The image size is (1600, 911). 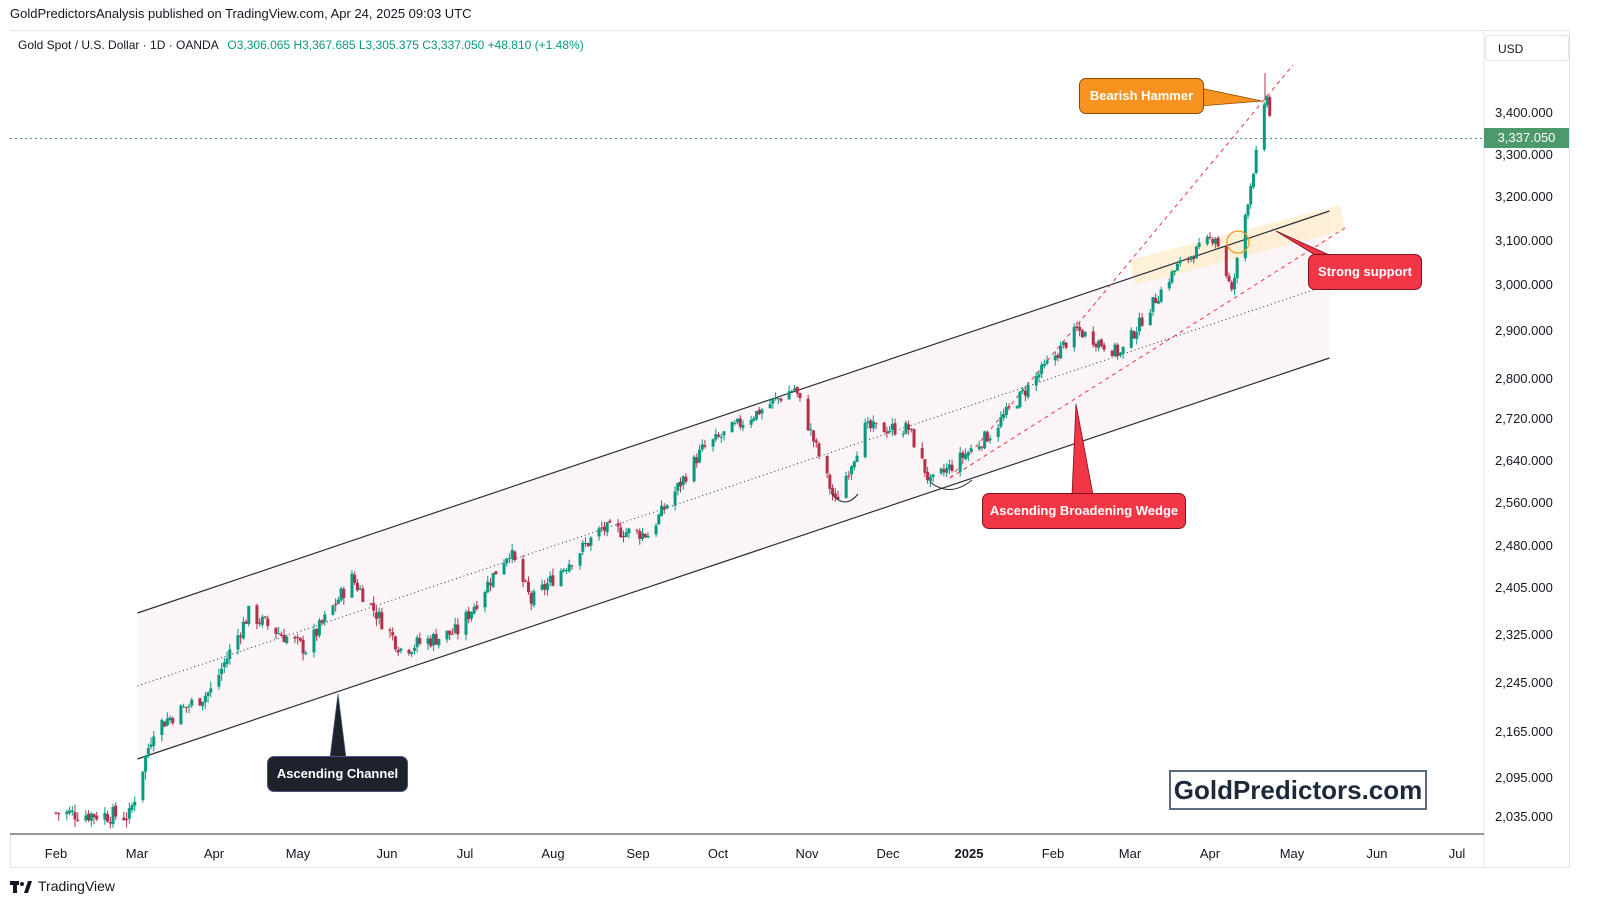 I want to click on time-tick-label: Mar, so click(x=137, y=853).